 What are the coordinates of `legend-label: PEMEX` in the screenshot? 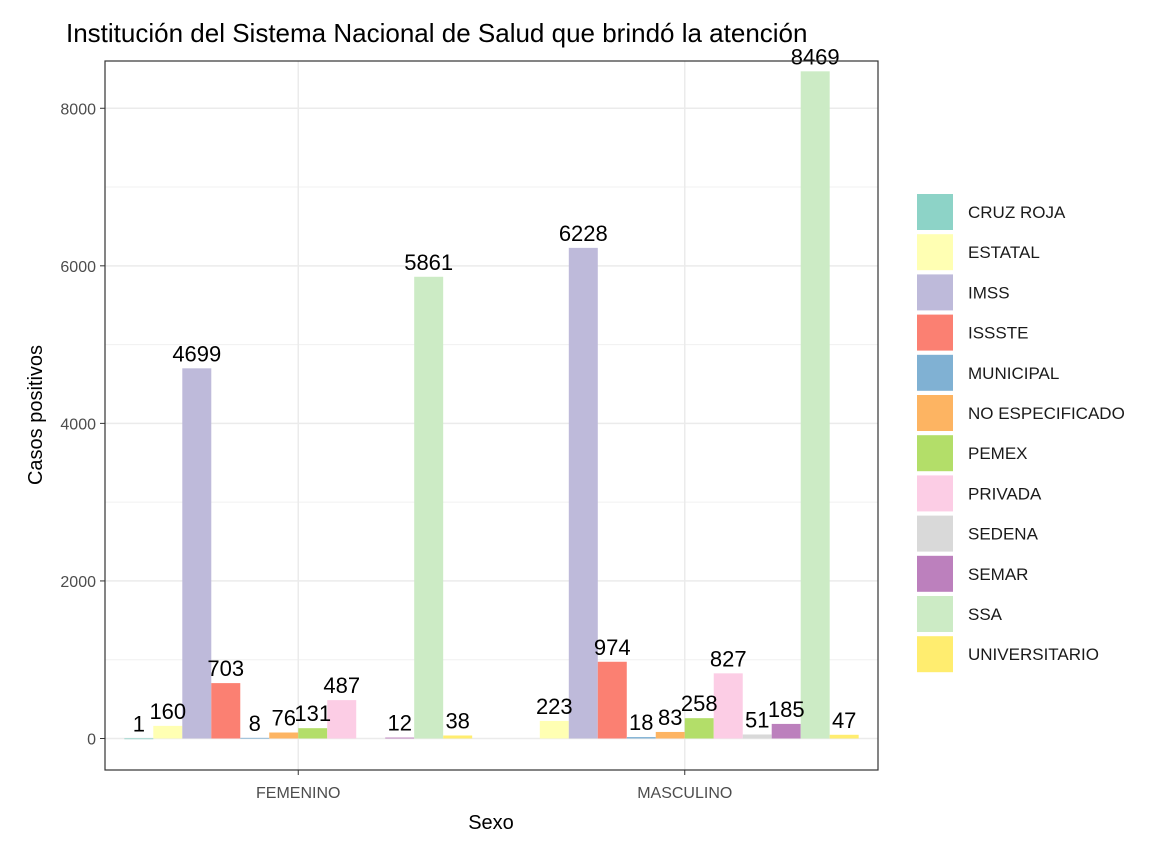 It's located at (998, 453).